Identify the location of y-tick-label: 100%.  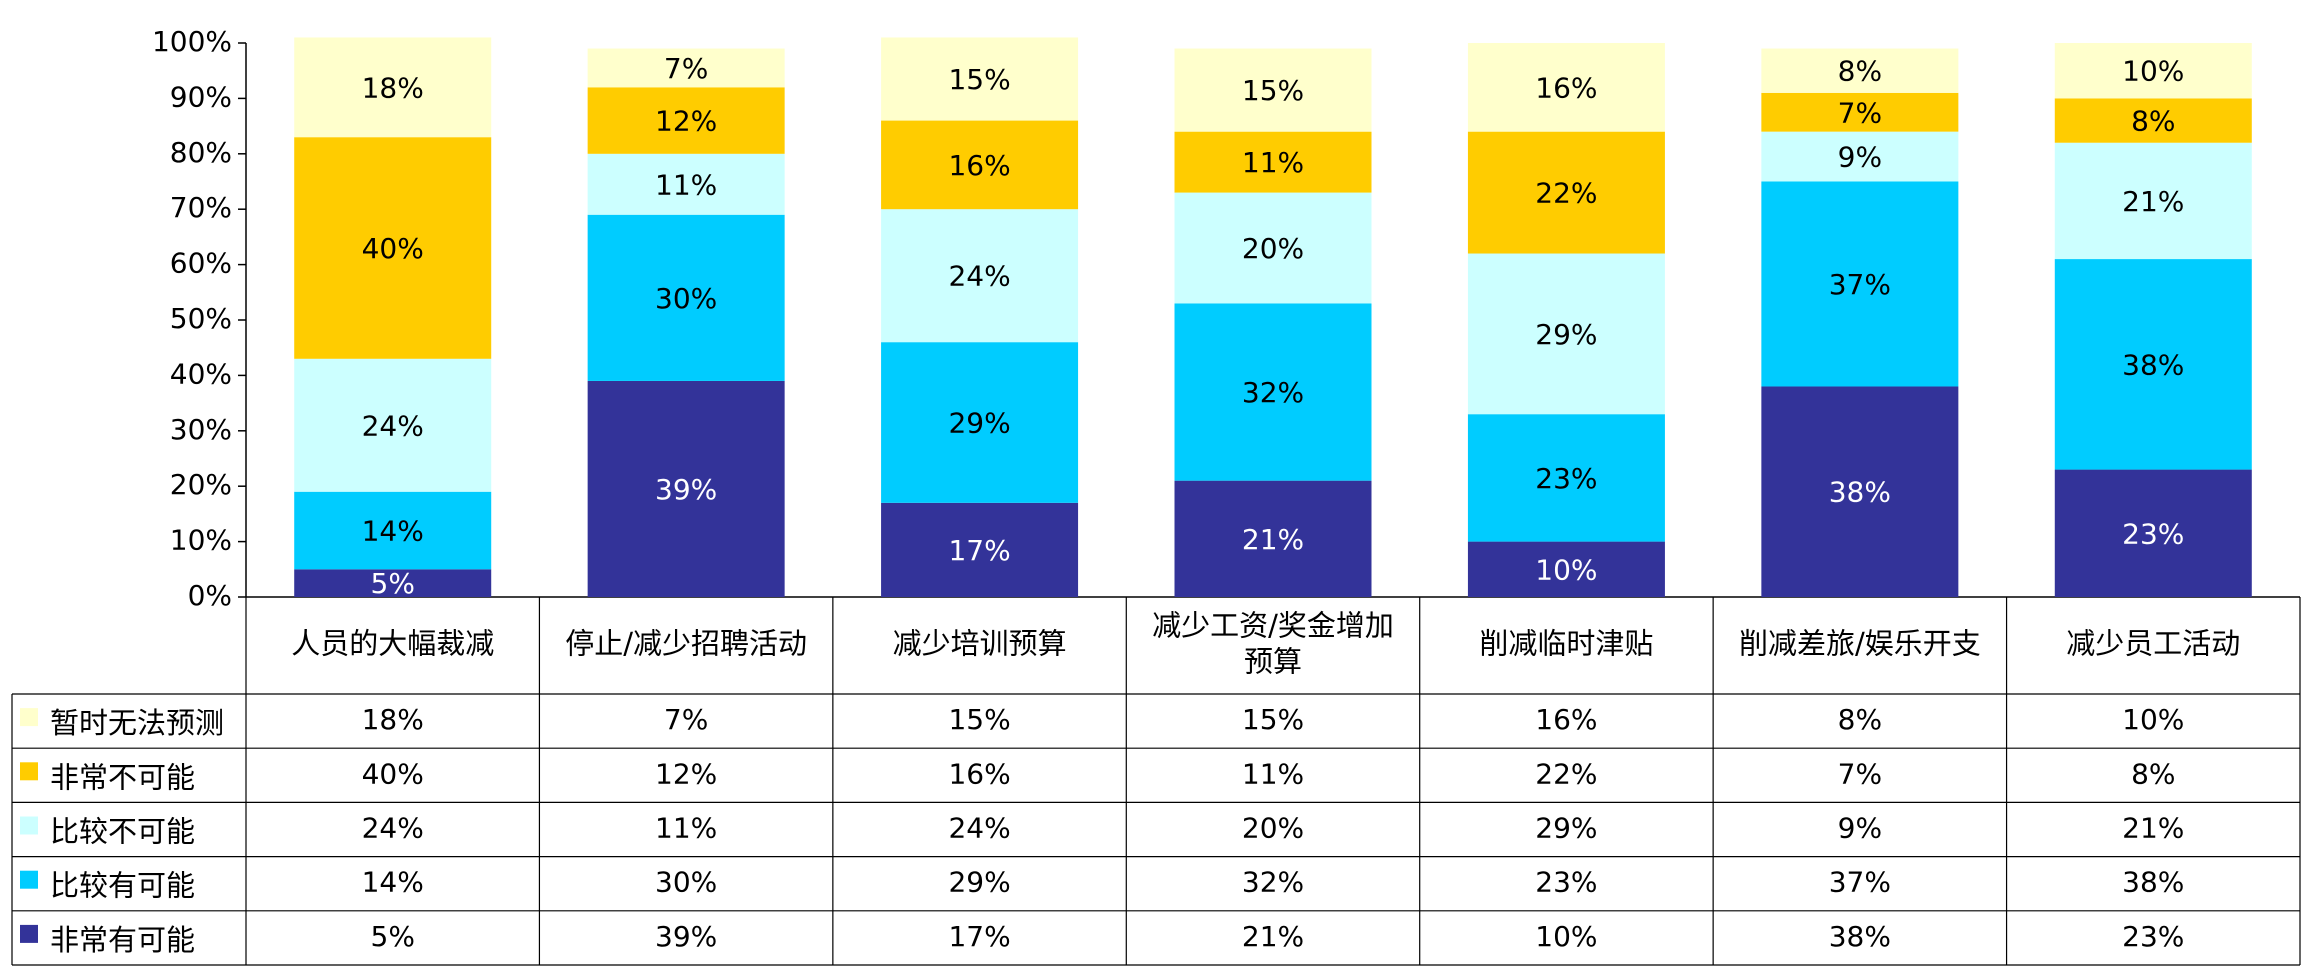
(192, 41).